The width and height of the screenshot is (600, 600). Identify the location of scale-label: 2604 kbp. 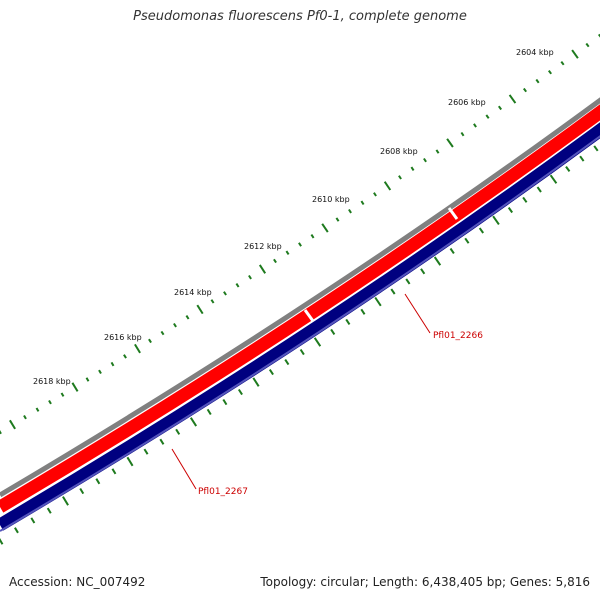
(535, 52).